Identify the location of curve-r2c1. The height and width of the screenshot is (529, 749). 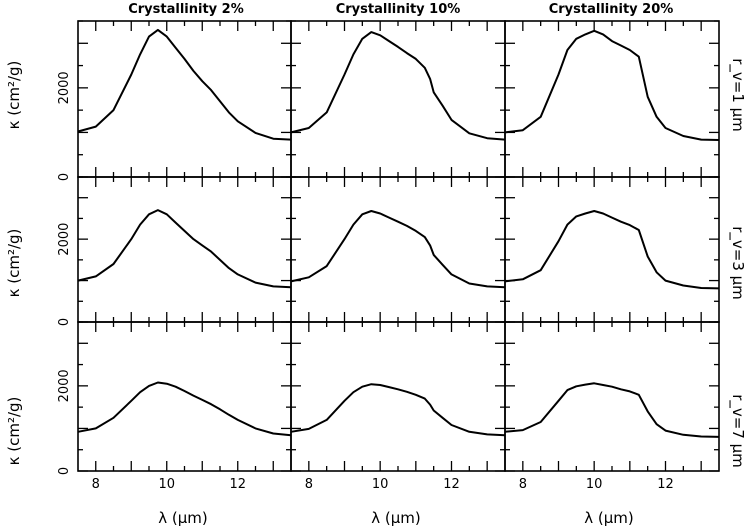
(184, 249).